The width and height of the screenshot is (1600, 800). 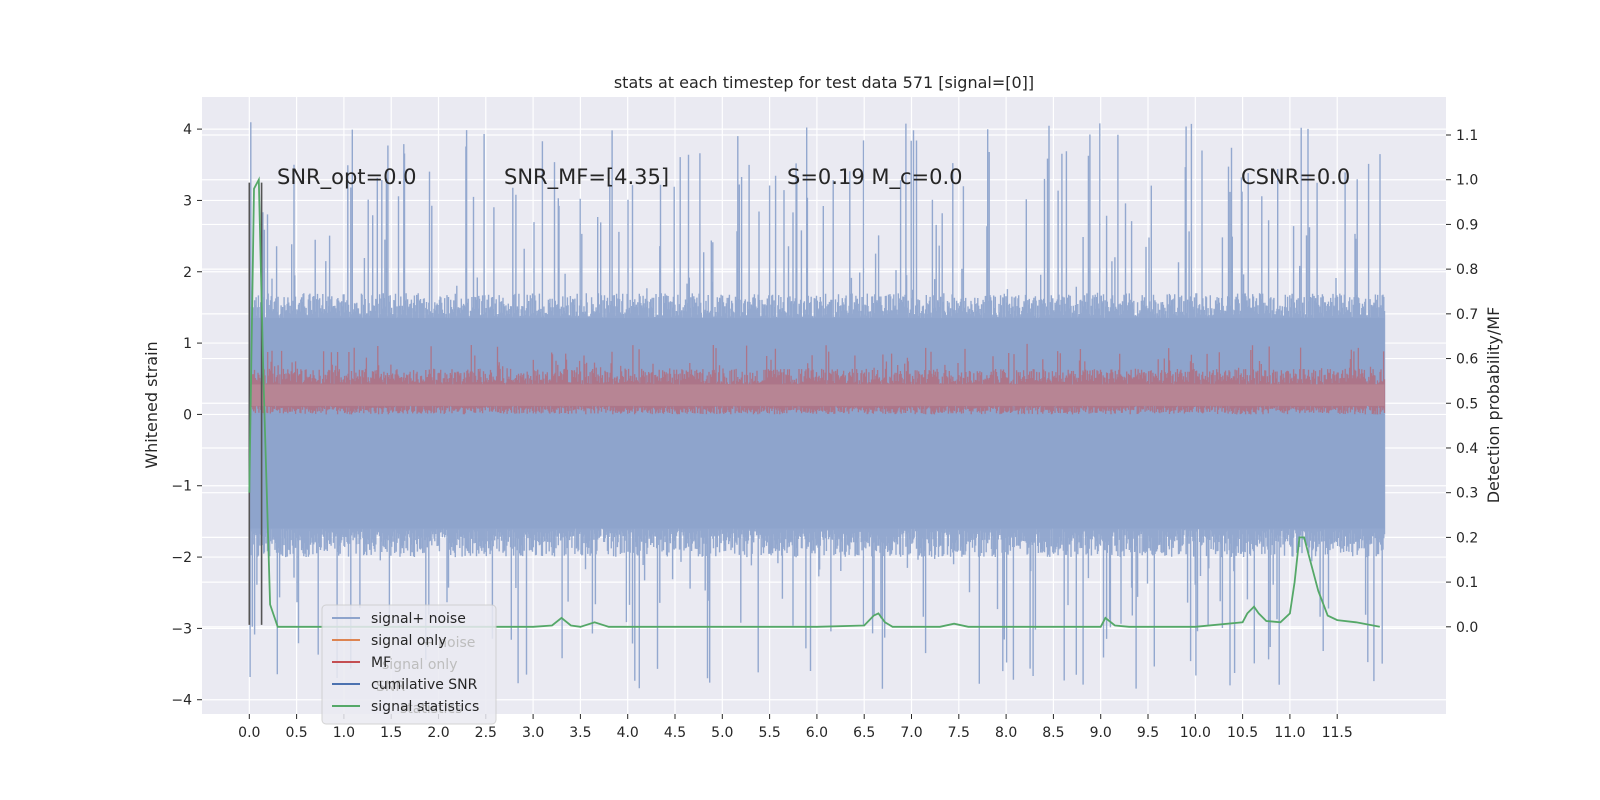 I want to click on x-tick-label: 3.5, so click(x=580, y=733).